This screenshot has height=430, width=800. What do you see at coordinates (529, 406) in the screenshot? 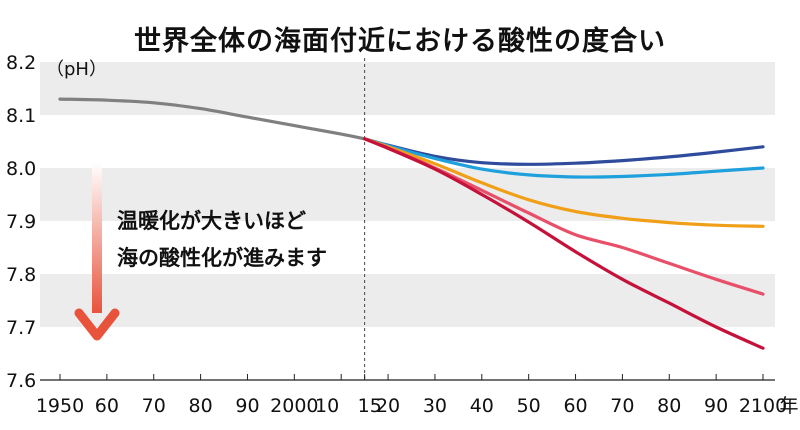
I see `x-tick-label: 50` at bounding box center [529, 406].